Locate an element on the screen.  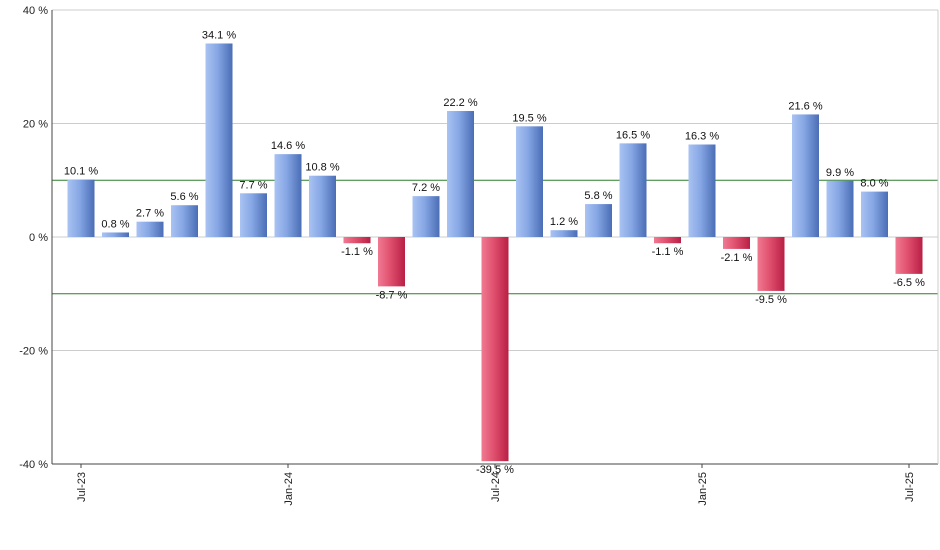
data-label: 21.6 % is located at coordinates (805, 106).